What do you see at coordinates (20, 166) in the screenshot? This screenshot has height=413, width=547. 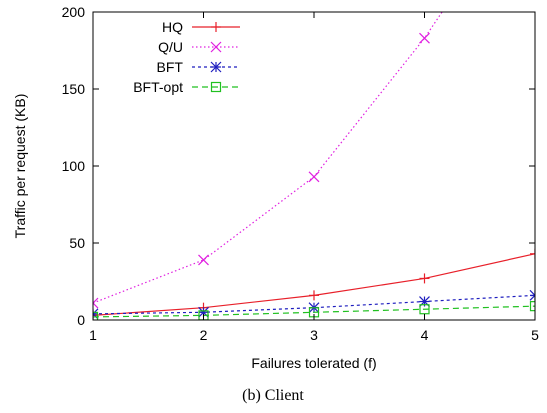 I see `y-axis-label: Traffic per request (KB)` at bounding box center [20, 166].